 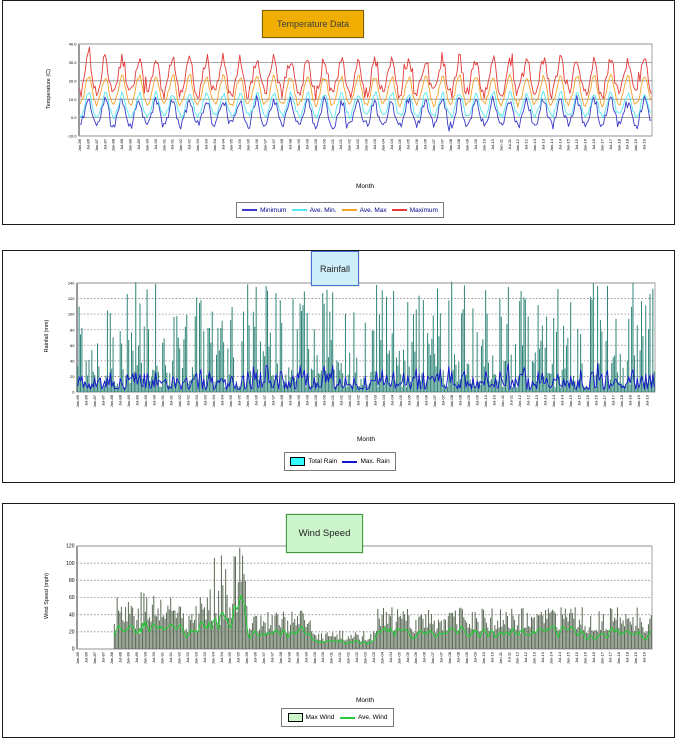 What do you see at coordinates (562, 400) in the screenshot?
I see `rainfall-x-tick: Jul-14` at bounding box center [562, 400].